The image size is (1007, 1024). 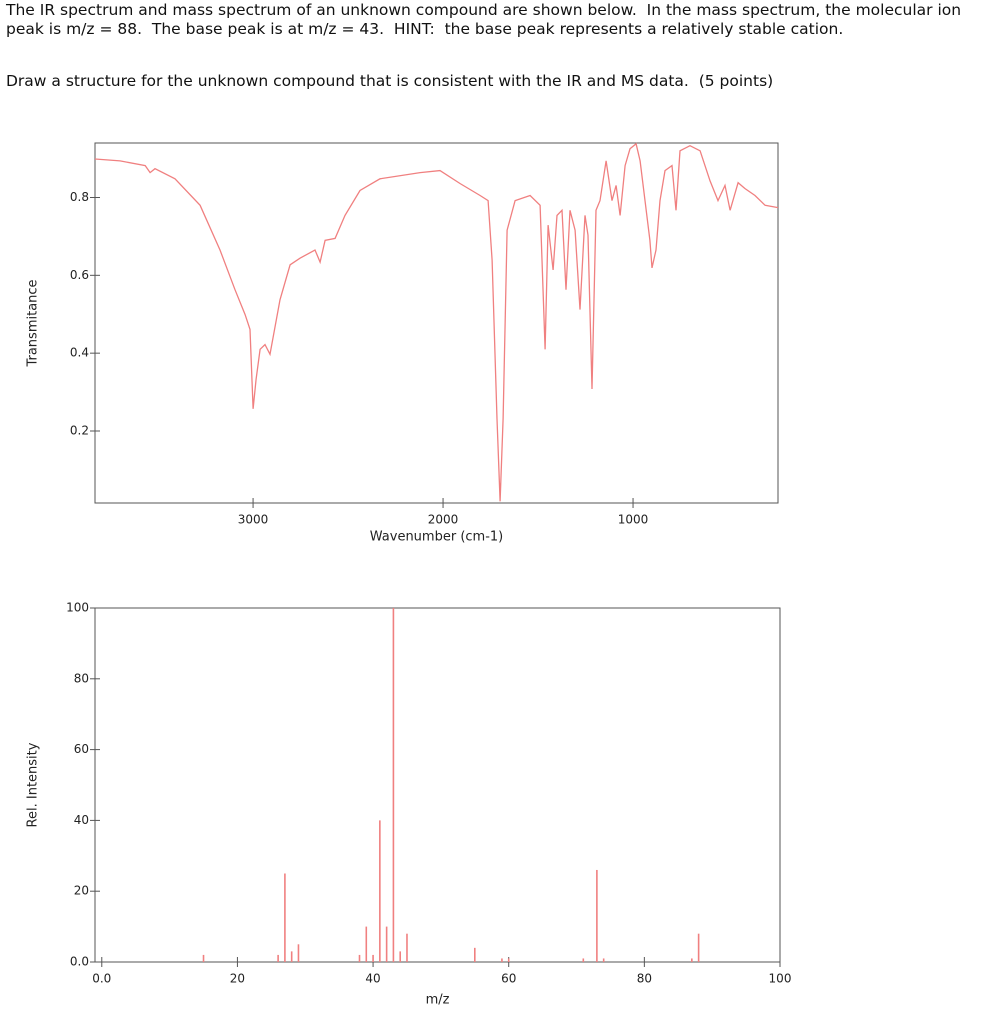 I want to click on y-tick-label: 40, so click(x=81, y=820).